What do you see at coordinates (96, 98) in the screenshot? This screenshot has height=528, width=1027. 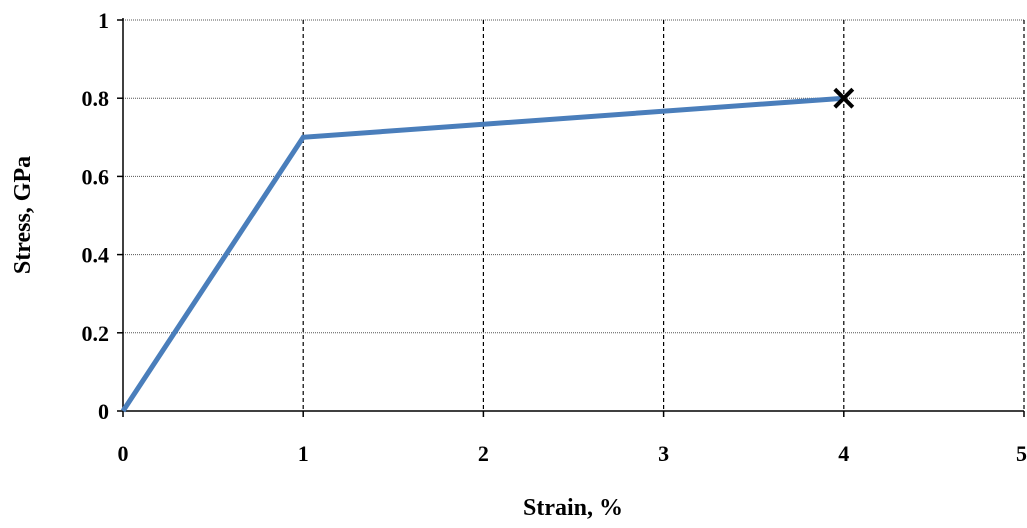 I see `y-tick-label: 0.8` at bounding box center [96, 98].